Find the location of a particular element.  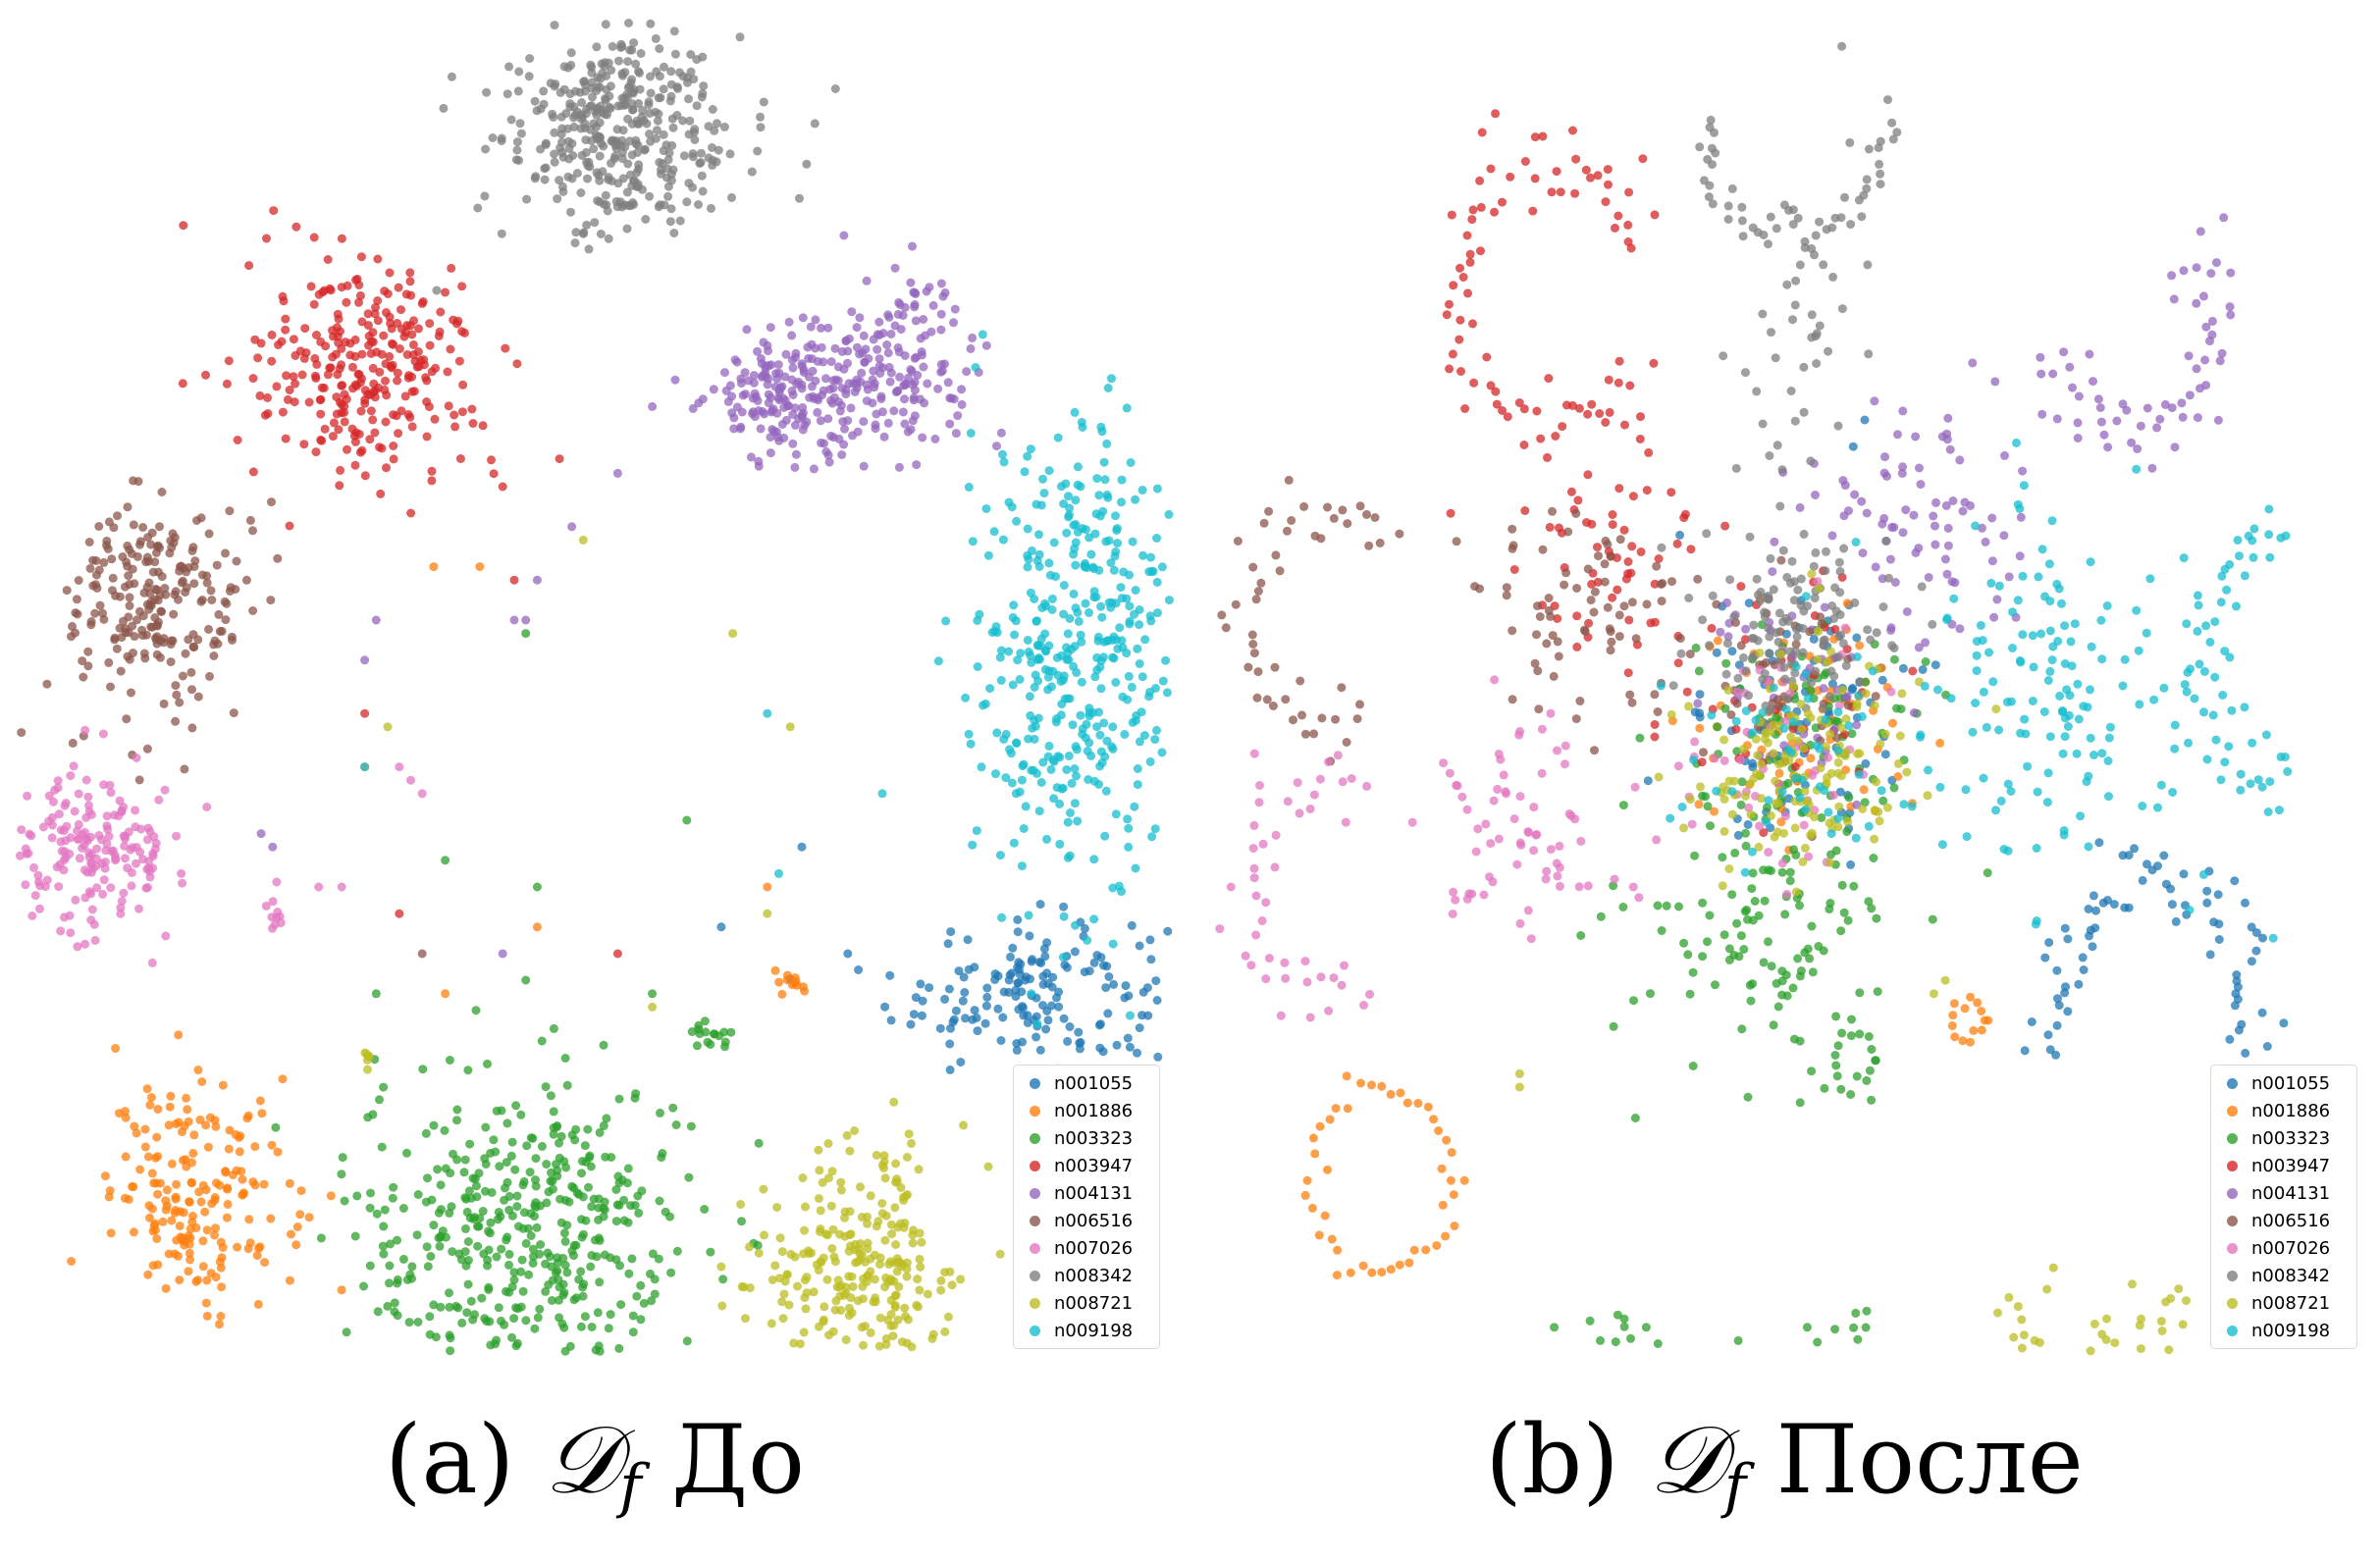

series-n008342 is located at coordinates (636, 157).